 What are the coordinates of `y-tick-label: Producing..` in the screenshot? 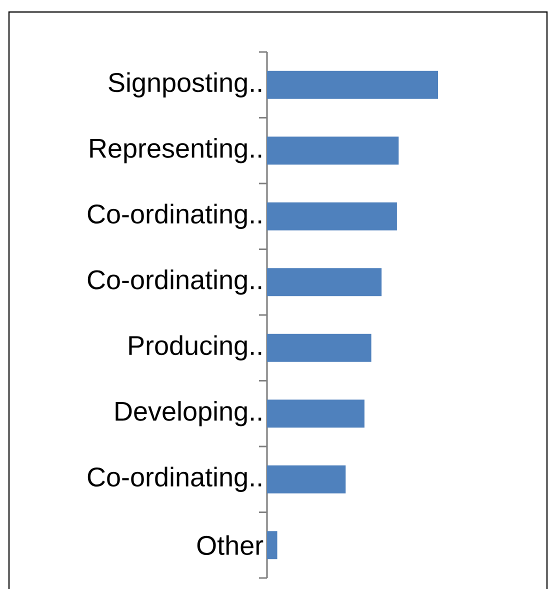 It's located at (195, 347).